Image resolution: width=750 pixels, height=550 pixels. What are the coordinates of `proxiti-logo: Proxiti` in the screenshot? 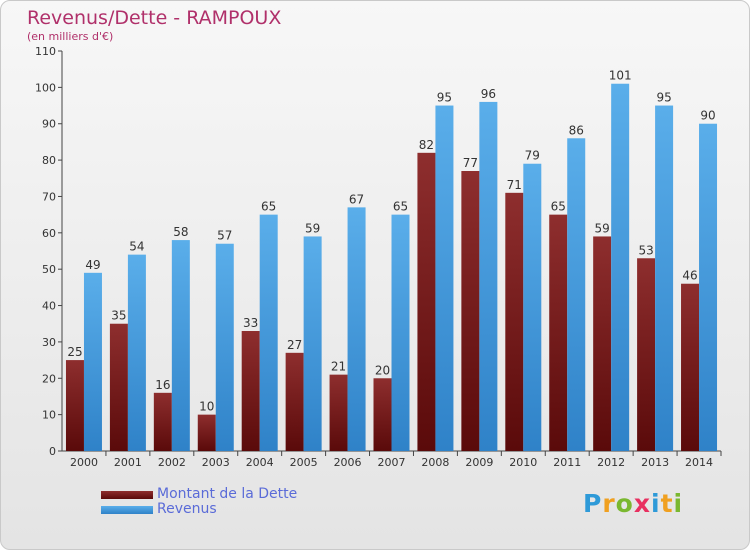 It's located at (633, 503).